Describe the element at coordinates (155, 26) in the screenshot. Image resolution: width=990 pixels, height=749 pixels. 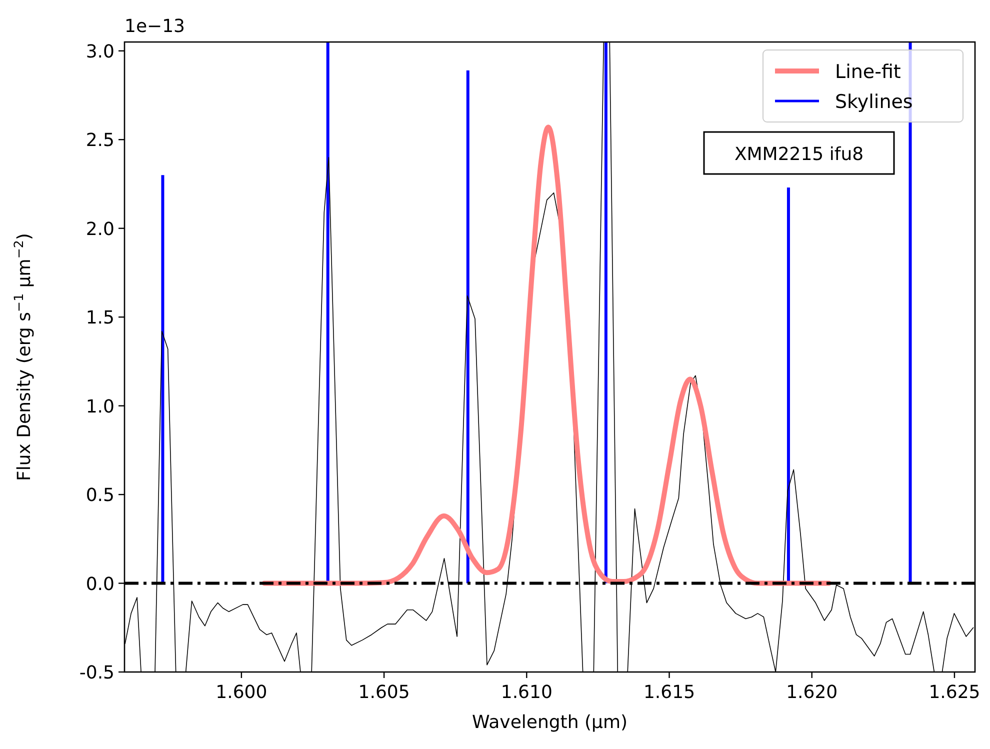
I see `text: 1e−13` at that location.